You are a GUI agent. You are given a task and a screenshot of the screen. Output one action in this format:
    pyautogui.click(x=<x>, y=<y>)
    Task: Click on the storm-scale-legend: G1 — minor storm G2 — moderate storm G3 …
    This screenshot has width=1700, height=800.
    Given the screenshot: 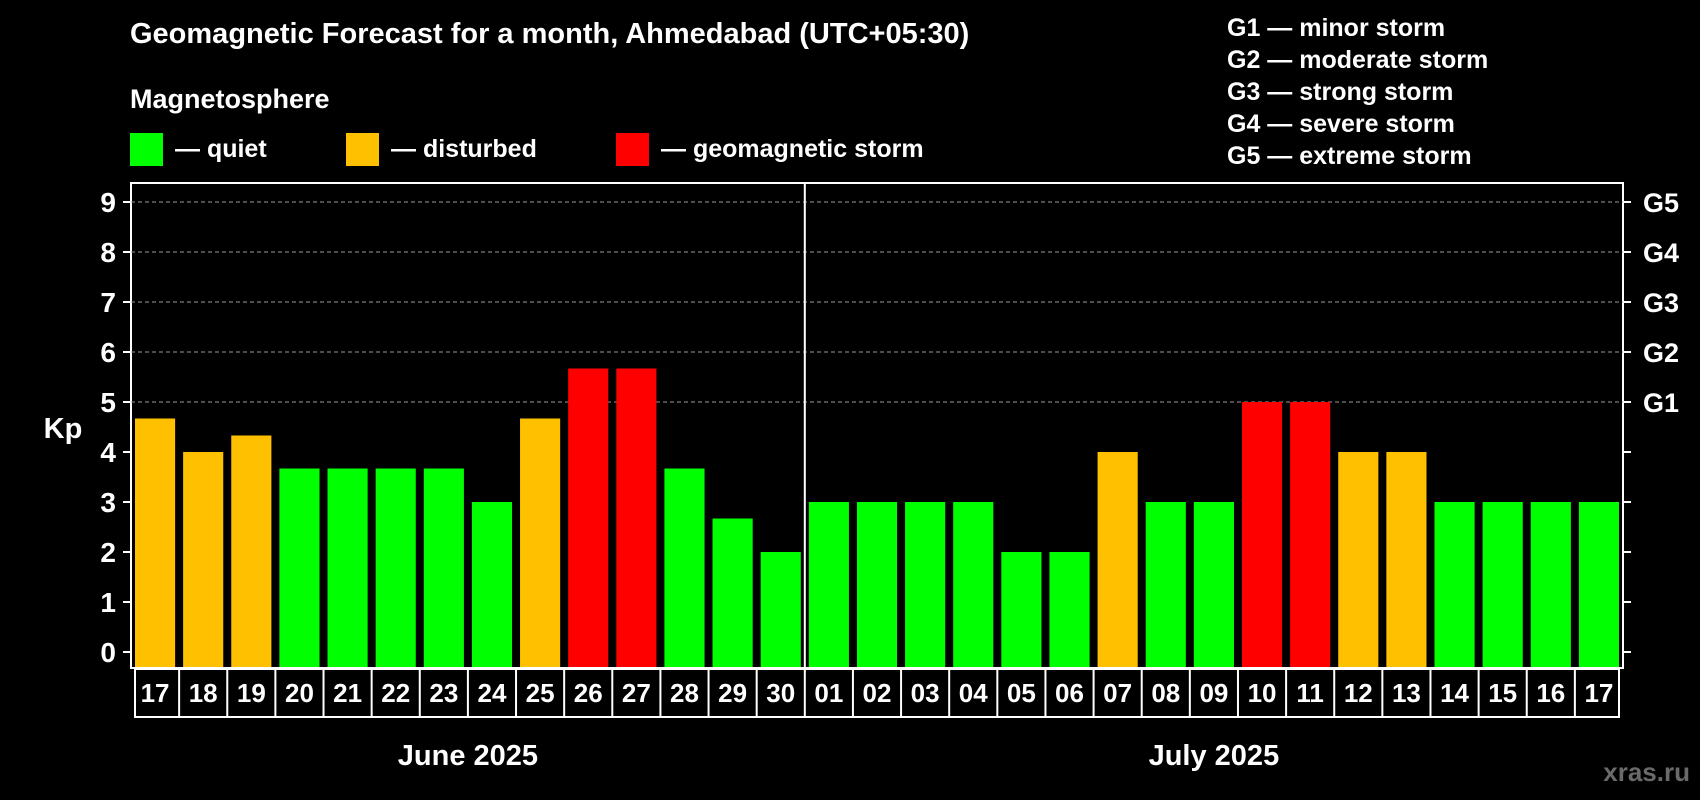 What is the action you would take?
    pyautogui.click(x=1357, y=92)
    